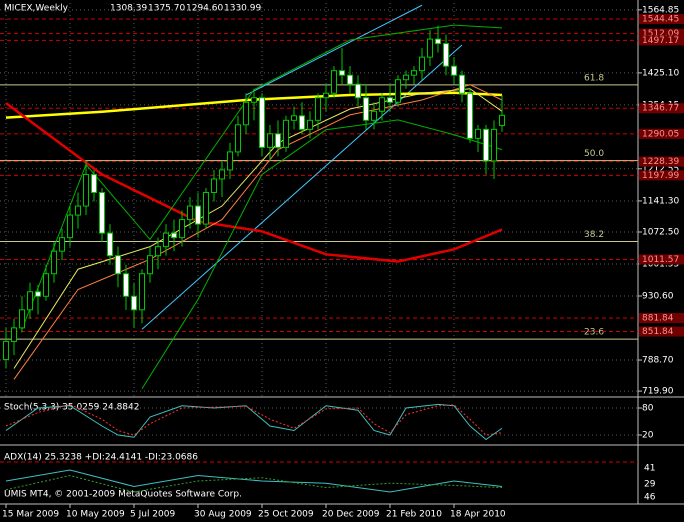  What do you see at coordinates (334, 50) in the screenshot?
I see `trendline` at bounding box center [334, 50].